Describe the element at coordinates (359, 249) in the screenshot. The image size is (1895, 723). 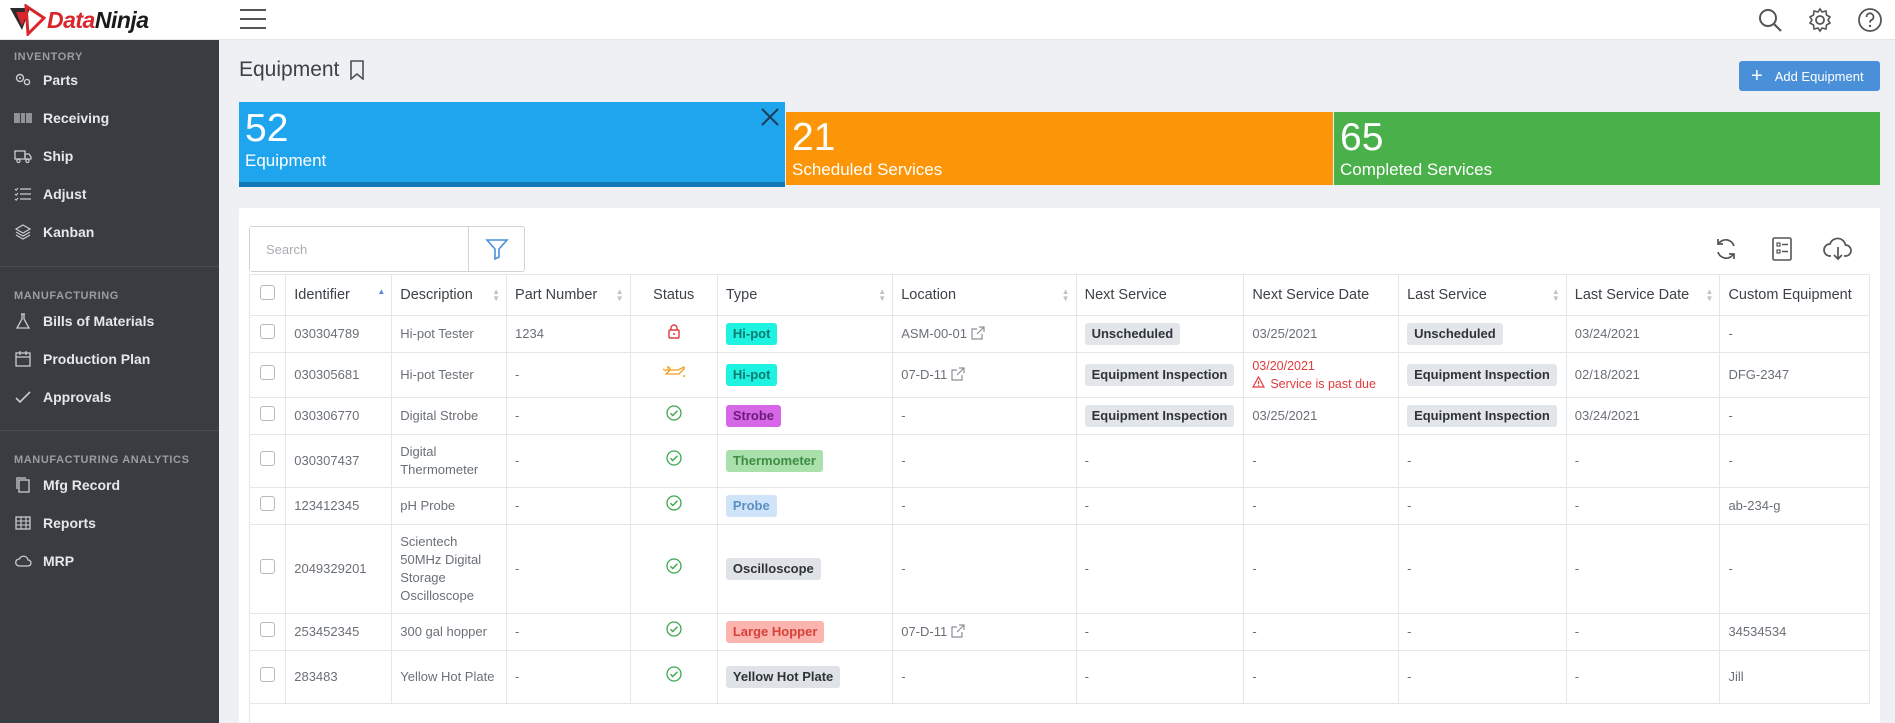
I see `search-input` at that location.